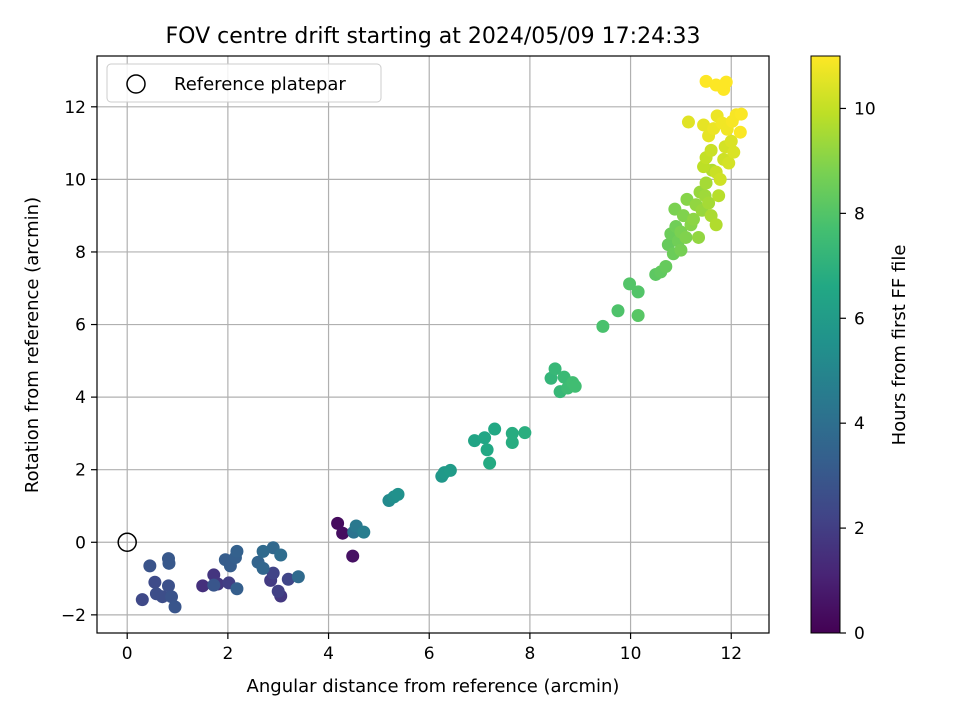 This screenshot has width=960, height=720. What do you see at coordinates (32, 345) in the screenshot?
I see `y-axis-label: Rotation from reference (arcmin)` at bounding box center [32, 345].